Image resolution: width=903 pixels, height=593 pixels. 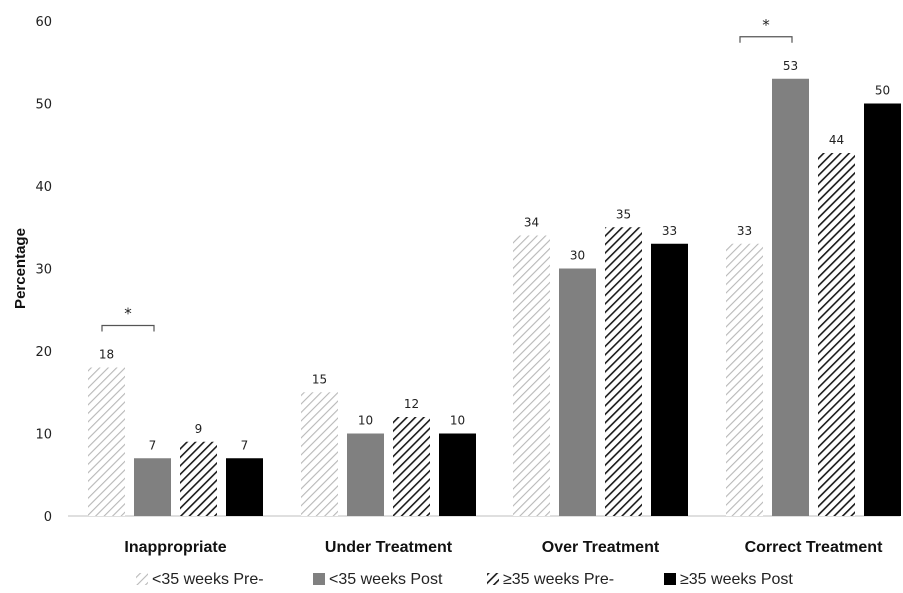 What do you see at coordinates (48, 517) in the screenshot?
I see `y-tick-label: 0` at bounding box center [48, 517].